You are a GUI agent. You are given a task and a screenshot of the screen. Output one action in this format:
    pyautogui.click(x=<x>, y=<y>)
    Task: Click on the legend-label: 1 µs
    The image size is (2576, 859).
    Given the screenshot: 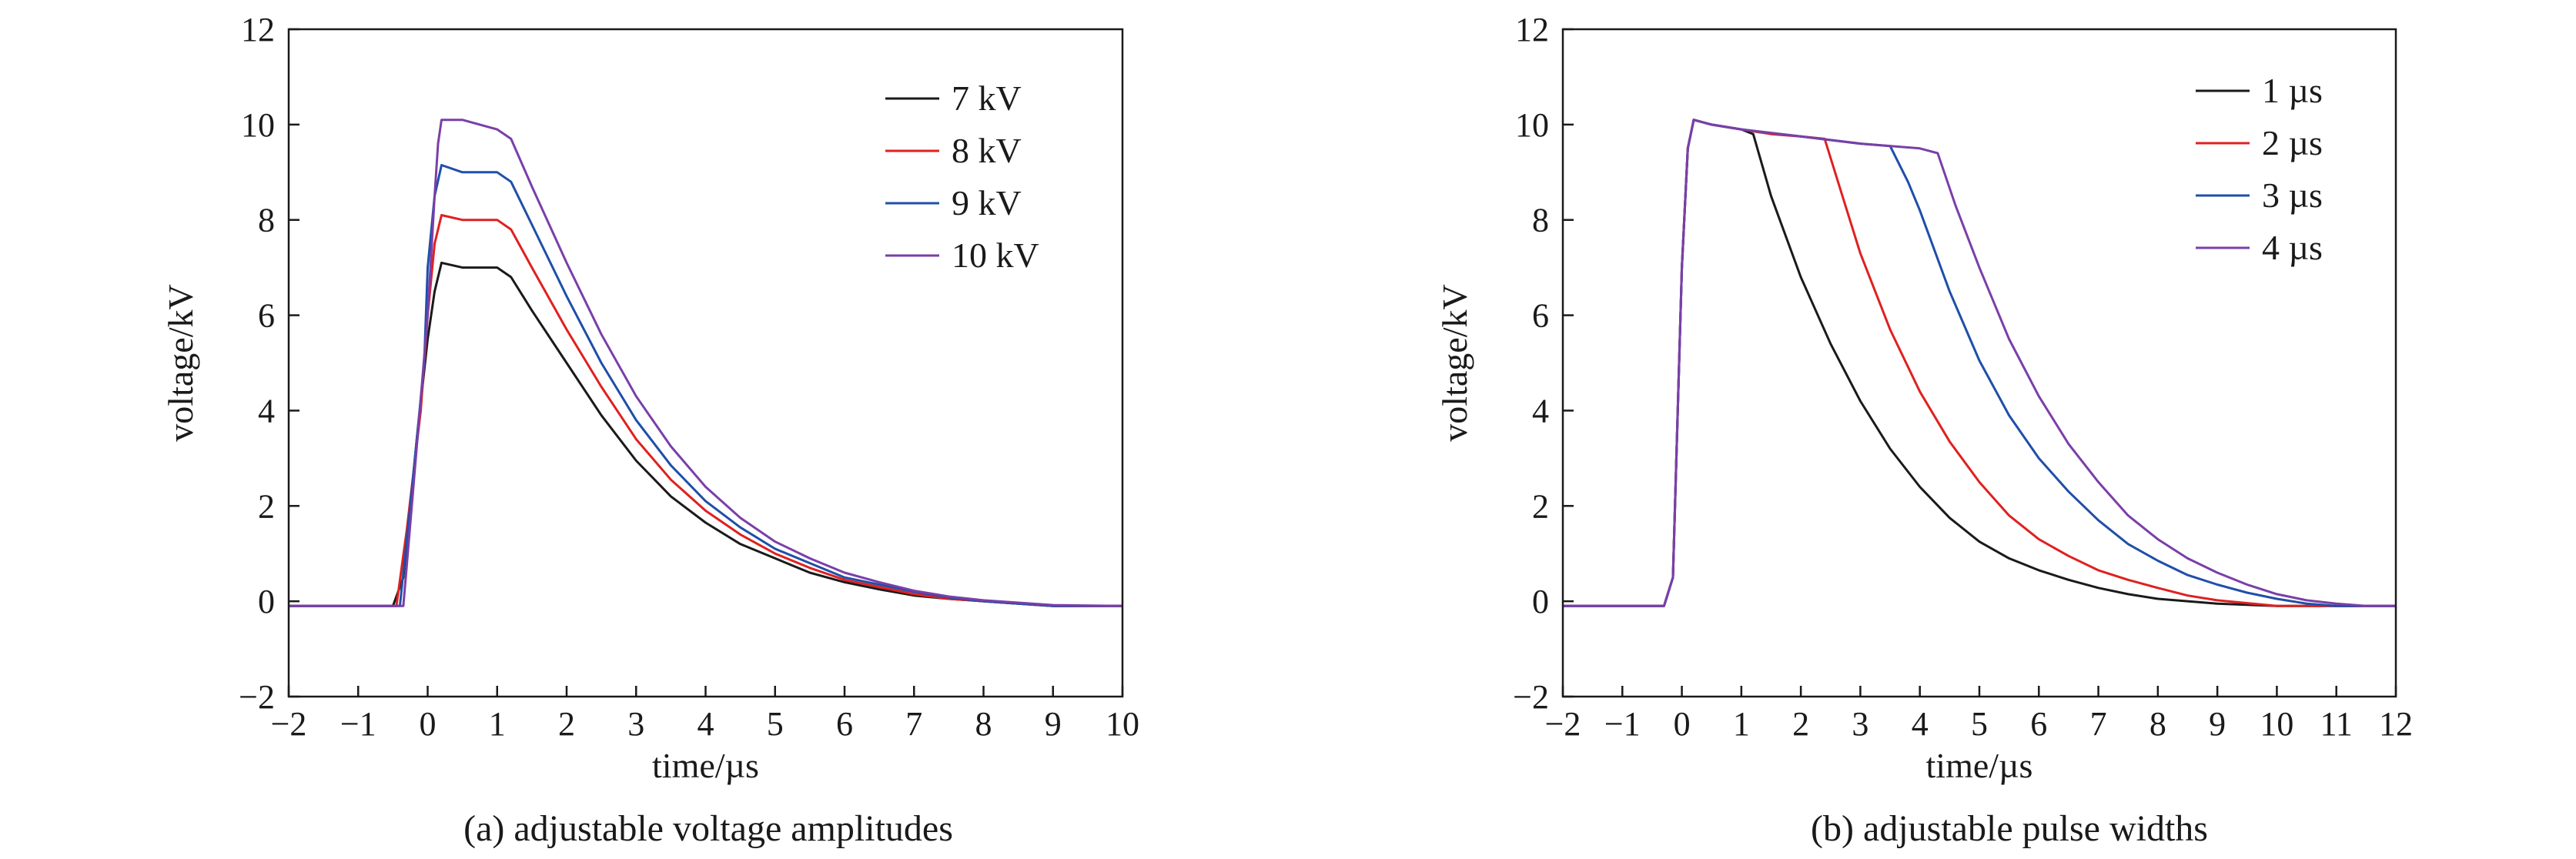 What is the action you would take?
    pyautogui.click(x=2293, y=91)
    